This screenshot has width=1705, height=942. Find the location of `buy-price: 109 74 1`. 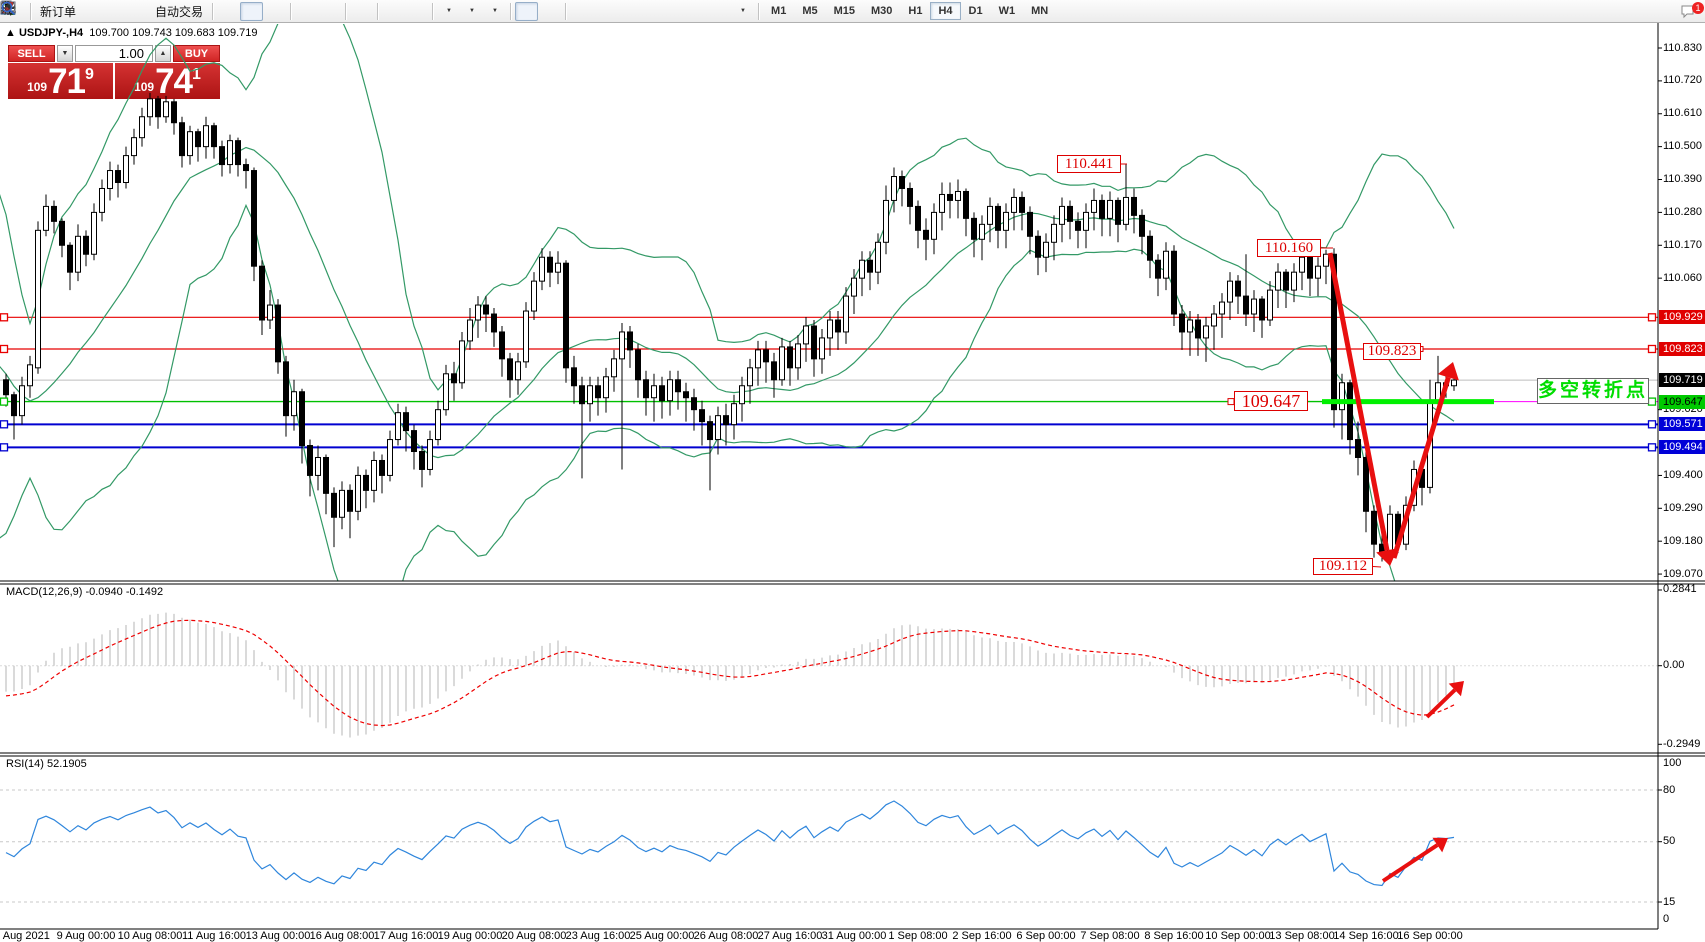

buy-price: 109 74 1 is located at coordinates (167, 81).